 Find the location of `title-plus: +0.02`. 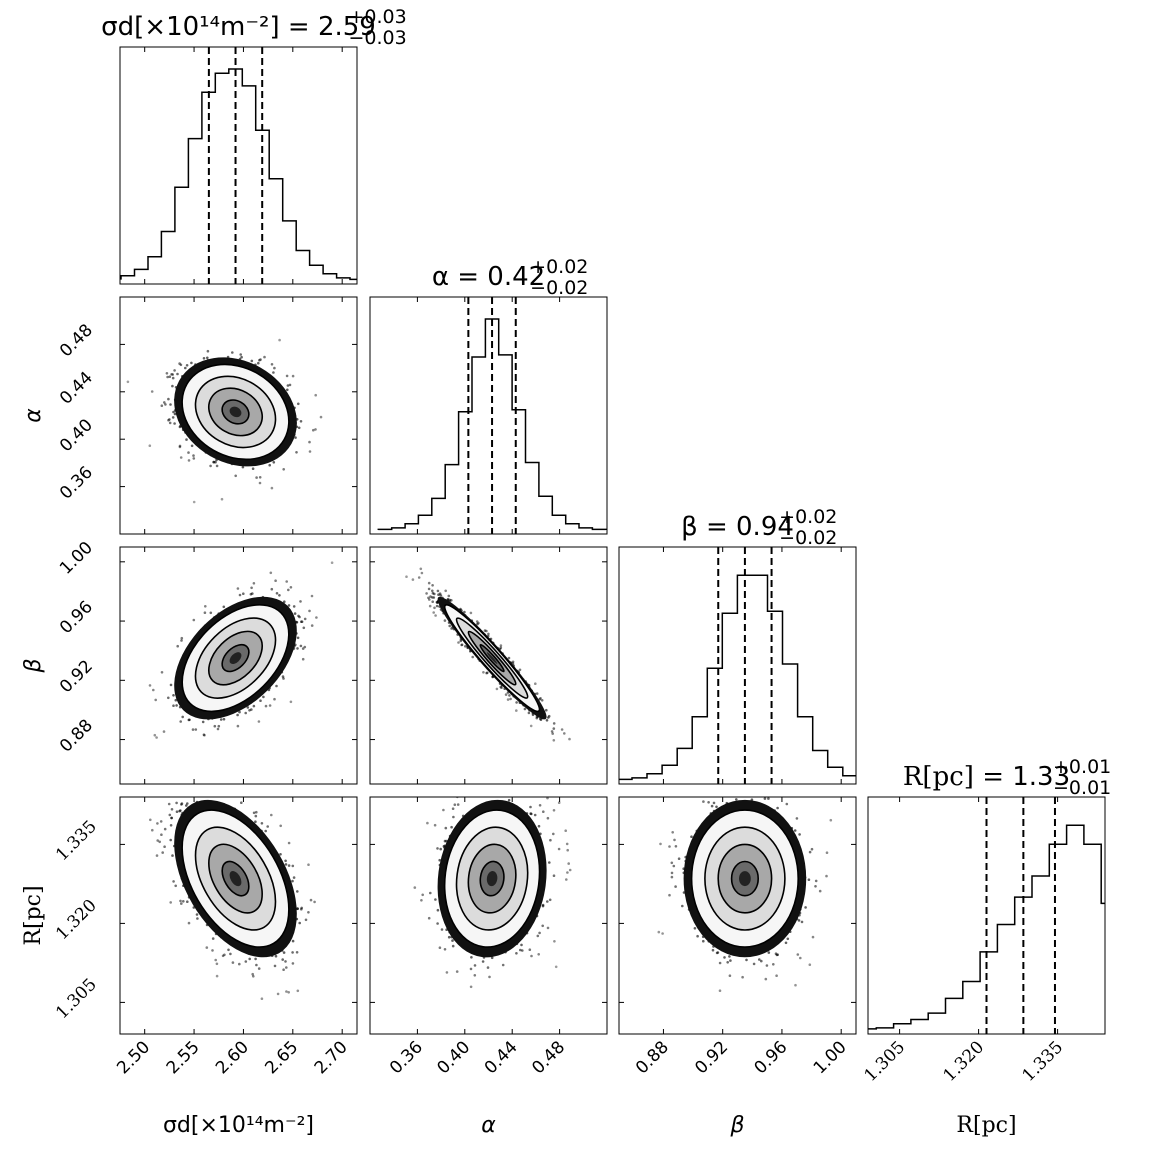

title-plus: +0.02 is located at coordinates (559, 267).